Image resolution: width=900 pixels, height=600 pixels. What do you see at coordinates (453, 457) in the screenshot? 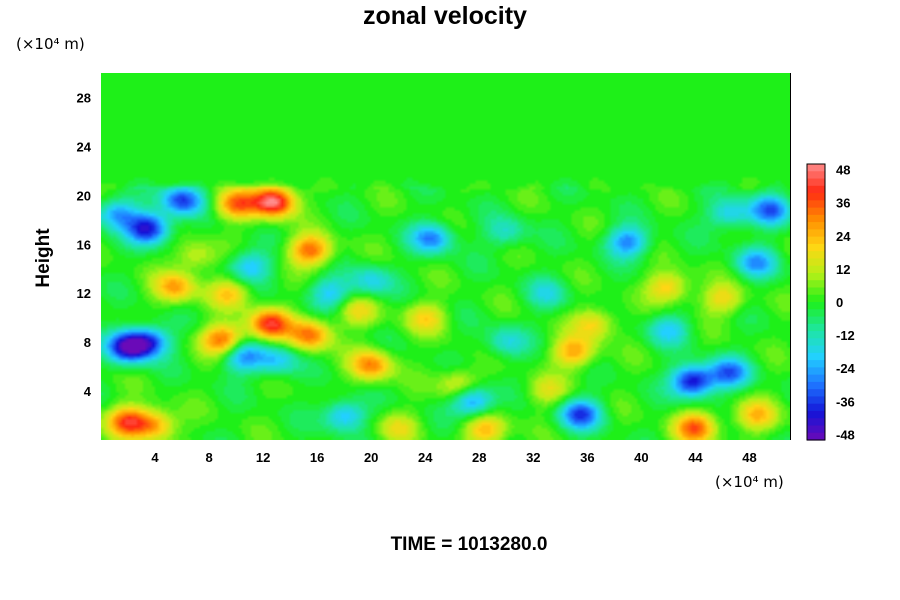
I see `x-axis: 4 8 12 16 20 24 28 32 36 40 44 48` at bounding box center [453, 457].